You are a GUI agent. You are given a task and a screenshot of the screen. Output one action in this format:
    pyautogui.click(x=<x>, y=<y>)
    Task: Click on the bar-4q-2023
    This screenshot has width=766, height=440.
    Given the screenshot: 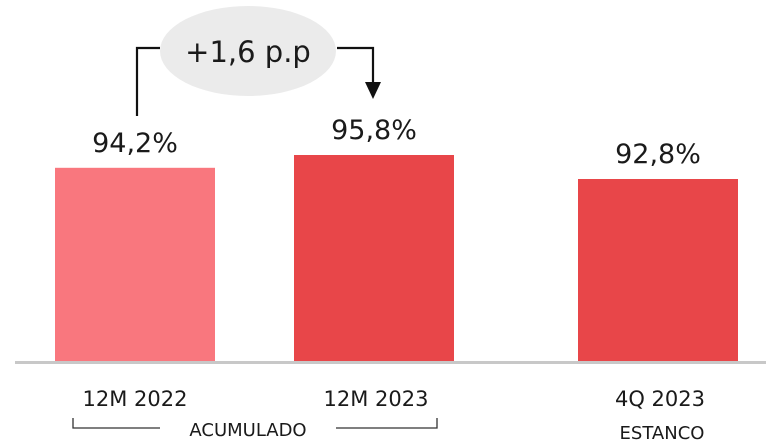 What is the action you would take?
    pyautogui.click(x=658, y=270)
    